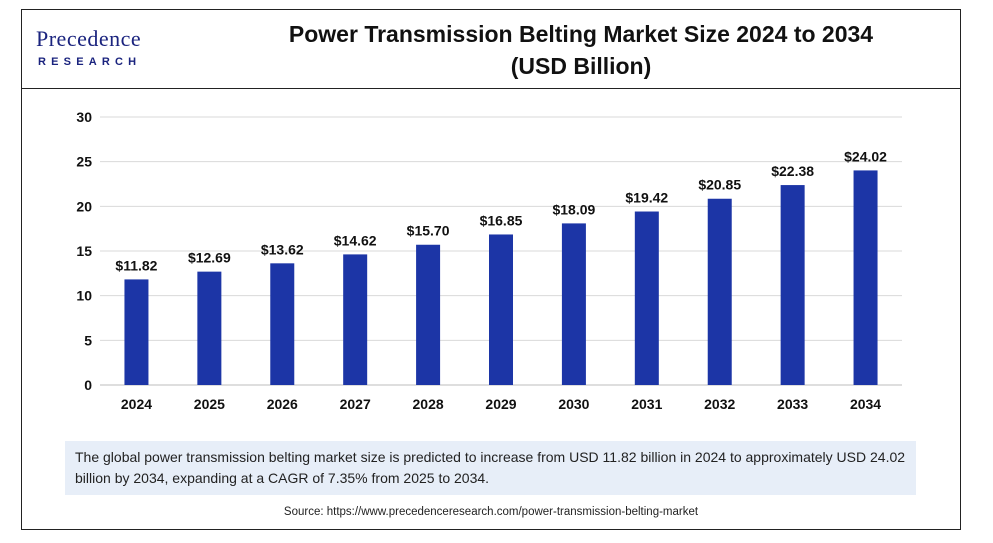 This screenshot has height=543, width=993. Describe the element at coordinates (136, 265) in the screenshot. I see `data-label: $11.82` at that location.